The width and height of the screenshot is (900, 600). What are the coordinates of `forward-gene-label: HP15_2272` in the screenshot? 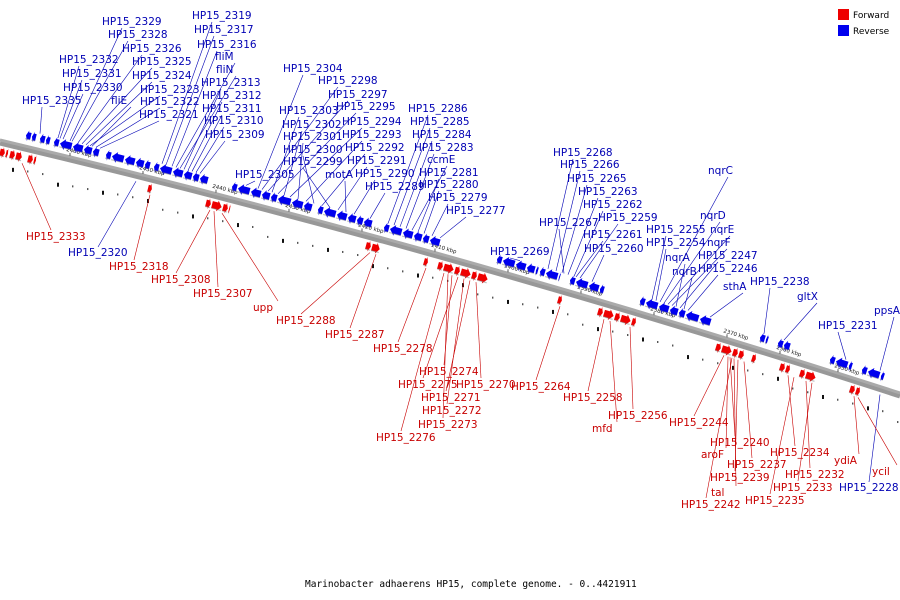 It's located at (452, 411).